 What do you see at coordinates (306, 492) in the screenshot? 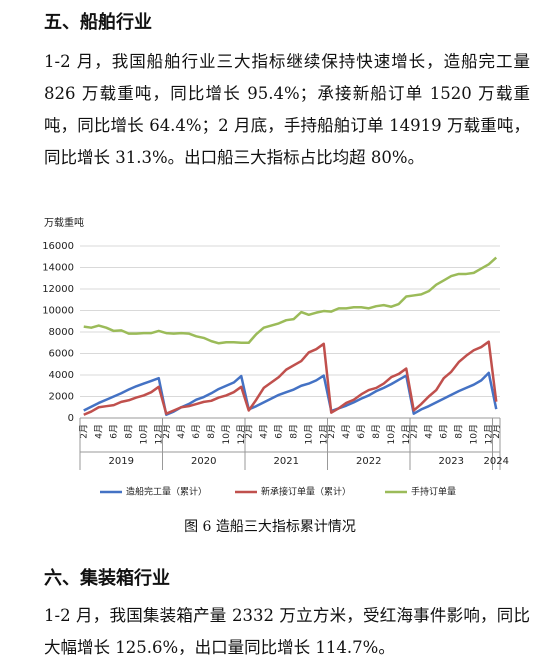
I see `legend-label: 新承接订单量（累计）` at bounding box center [306, 492].